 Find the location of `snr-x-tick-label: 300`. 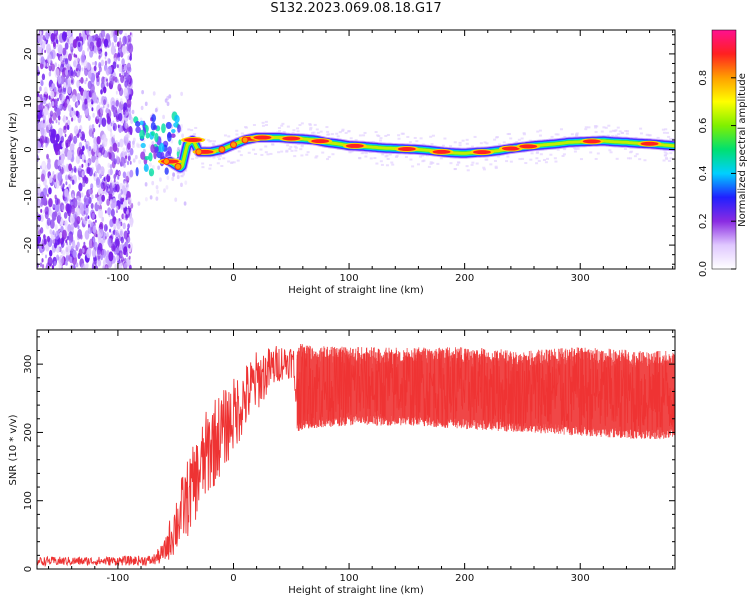

snr-x-tick-label: 300 is located at coordinates (580, 578).